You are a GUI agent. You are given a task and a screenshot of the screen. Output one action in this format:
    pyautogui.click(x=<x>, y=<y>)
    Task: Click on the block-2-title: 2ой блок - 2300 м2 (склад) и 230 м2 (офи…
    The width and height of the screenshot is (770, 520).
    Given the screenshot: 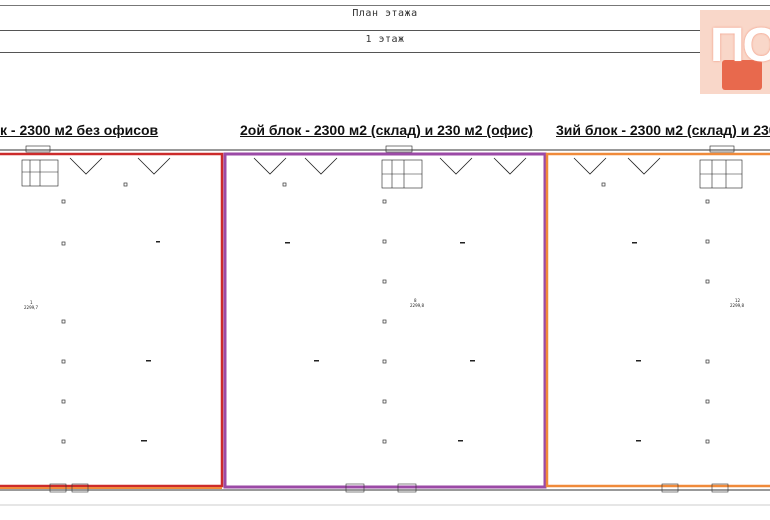 What is the action you would take?
    pyautogui.click(x=386, y=130)
    